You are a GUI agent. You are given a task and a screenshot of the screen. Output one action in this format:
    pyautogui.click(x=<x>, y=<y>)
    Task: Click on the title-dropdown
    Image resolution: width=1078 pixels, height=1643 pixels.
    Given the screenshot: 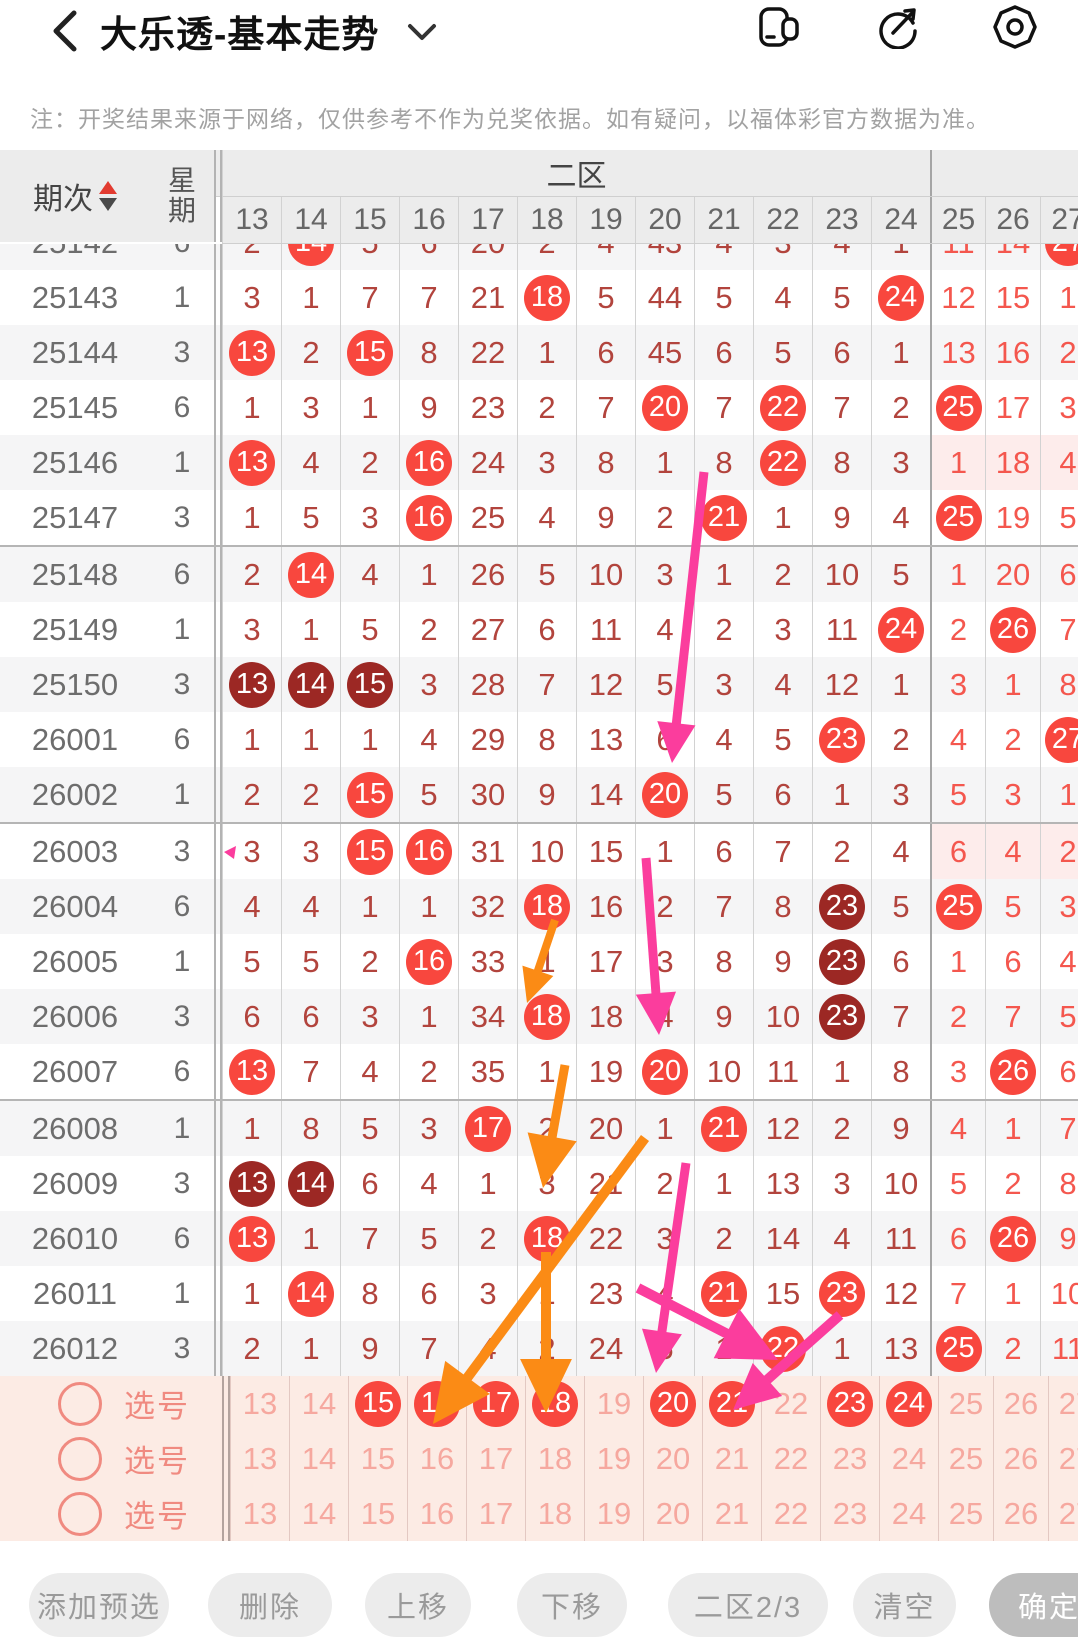 What is the action you would take?
    pyautogui.click(x=422, y=35)
    